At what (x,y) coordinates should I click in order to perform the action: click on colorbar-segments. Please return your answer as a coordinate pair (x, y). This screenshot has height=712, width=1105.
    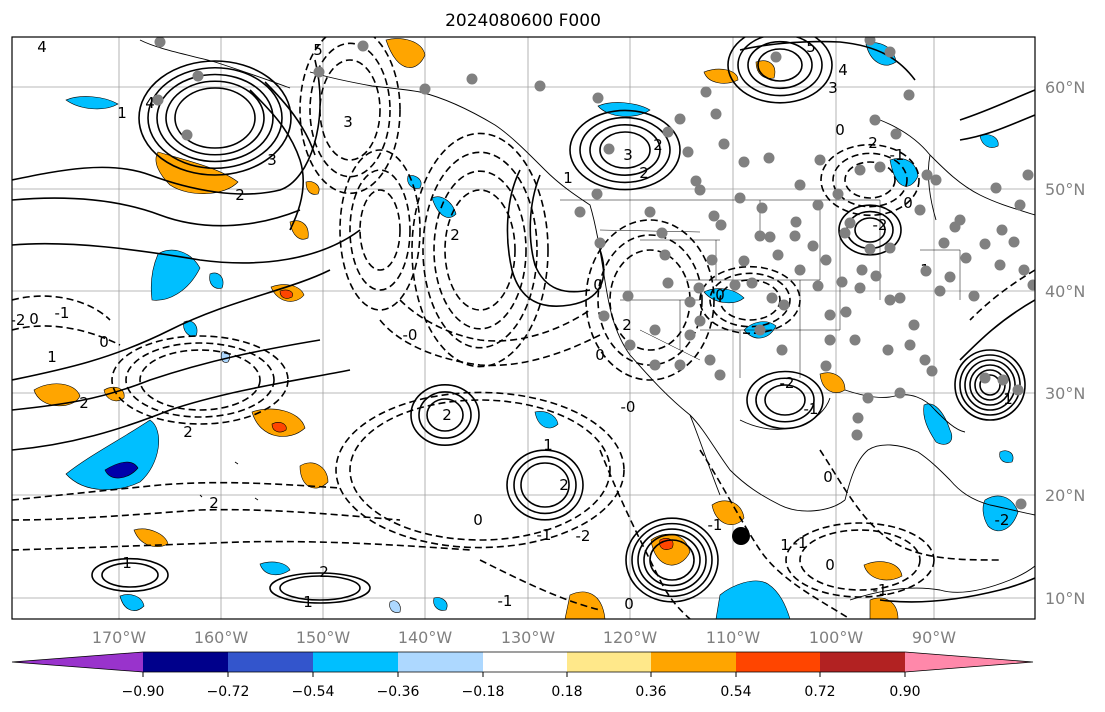
    Looking at the image, I should click on (522, 662).